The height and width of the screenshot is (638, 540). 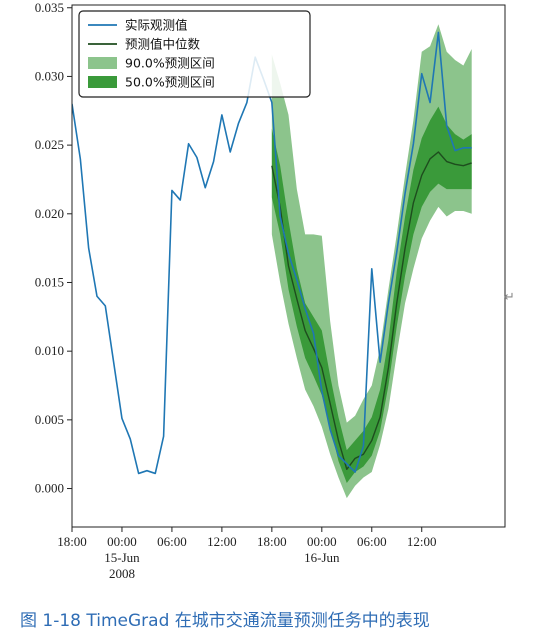 What do you see at coordinates (49, 7) in the screenshot?
I see `y-tick-label: 0.035` at bounding box center [49, 7].